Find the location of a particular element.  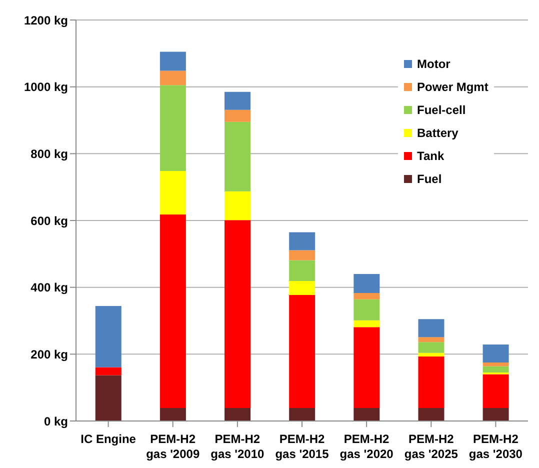

y-tick-label: 200 kg is located at coordinates (49, 354).